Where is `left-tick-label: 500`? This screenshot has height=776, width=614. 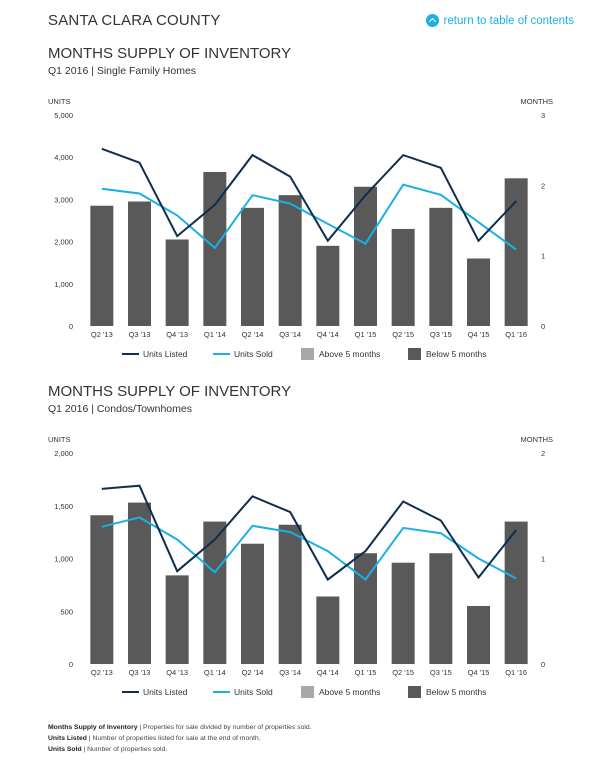
left-tick-label: 500 is located at coordinates (66, 611).